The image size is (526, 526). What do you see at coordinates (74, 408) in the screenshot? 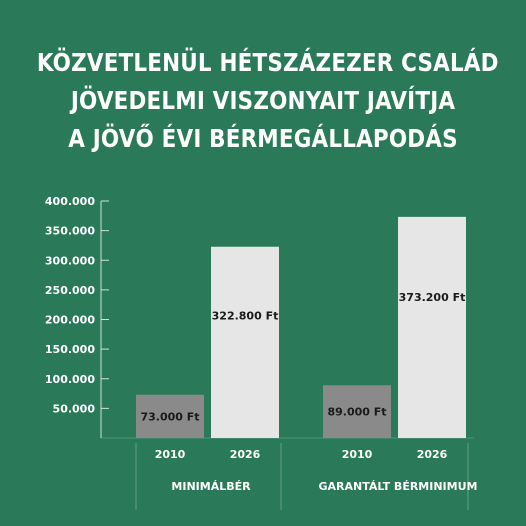
I see `y-tick-label: 50.000` at bounding box center [74, 408].